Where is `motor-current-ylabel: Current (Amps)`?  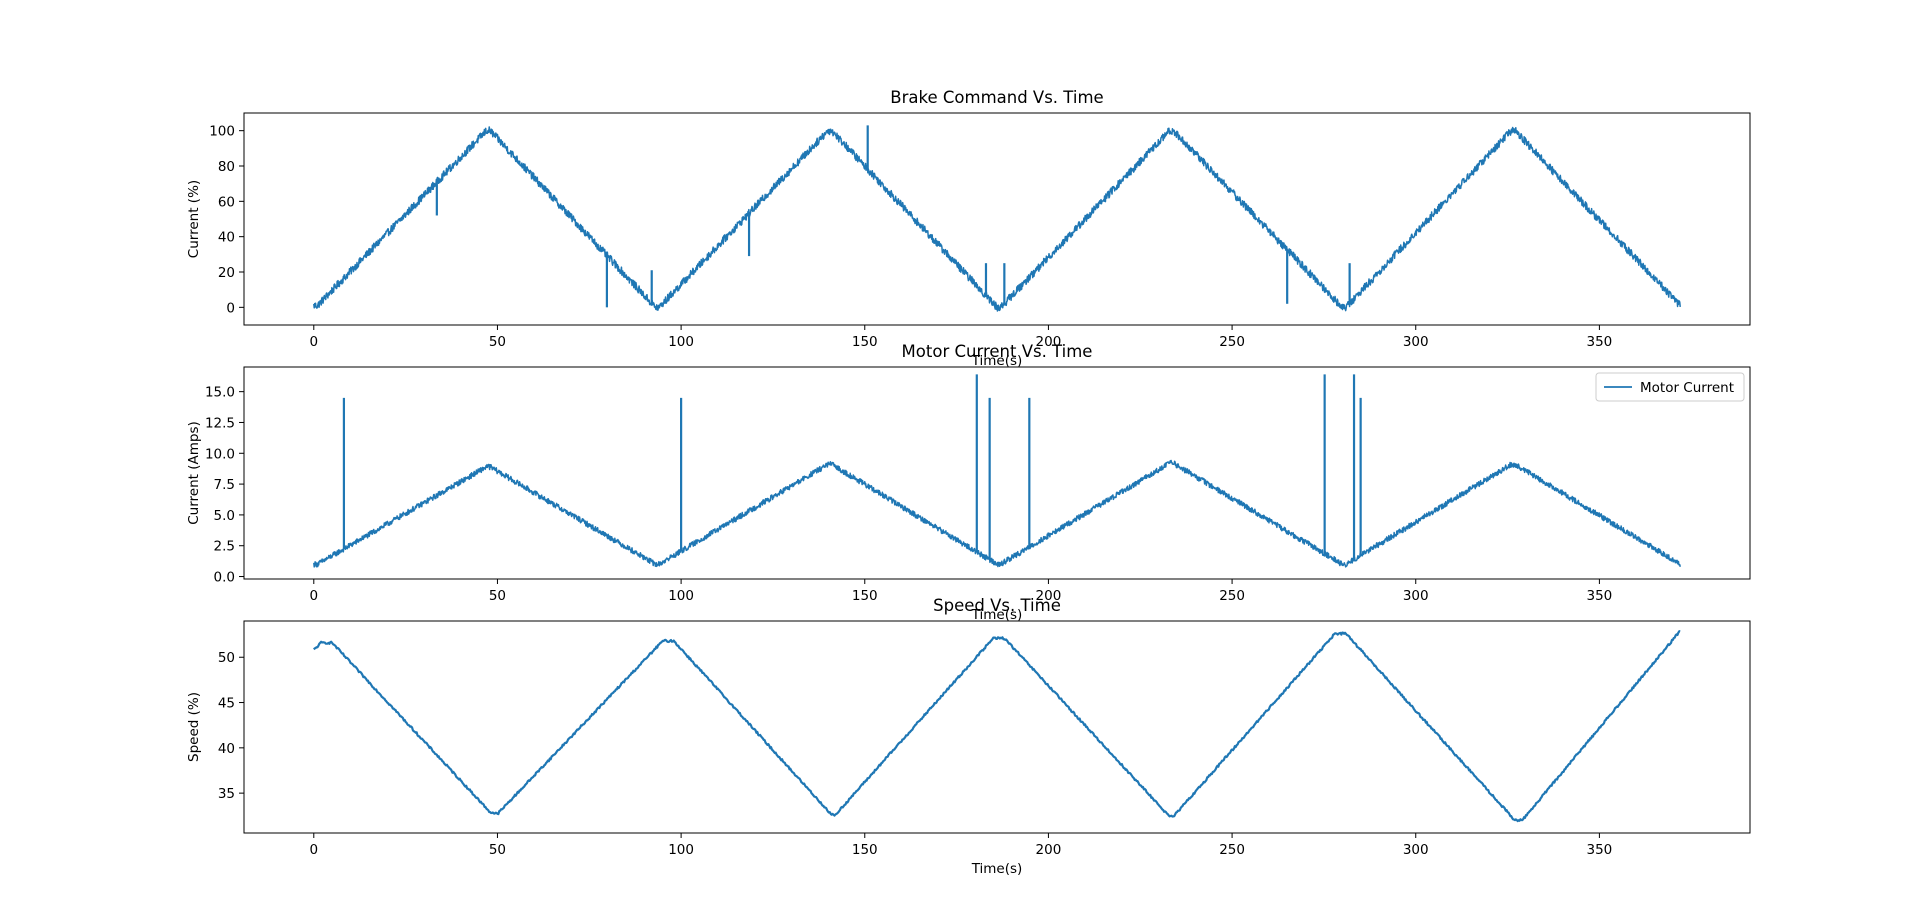 motor-current-ylabel: Current (Amps) is located at coordinates (194, 473).